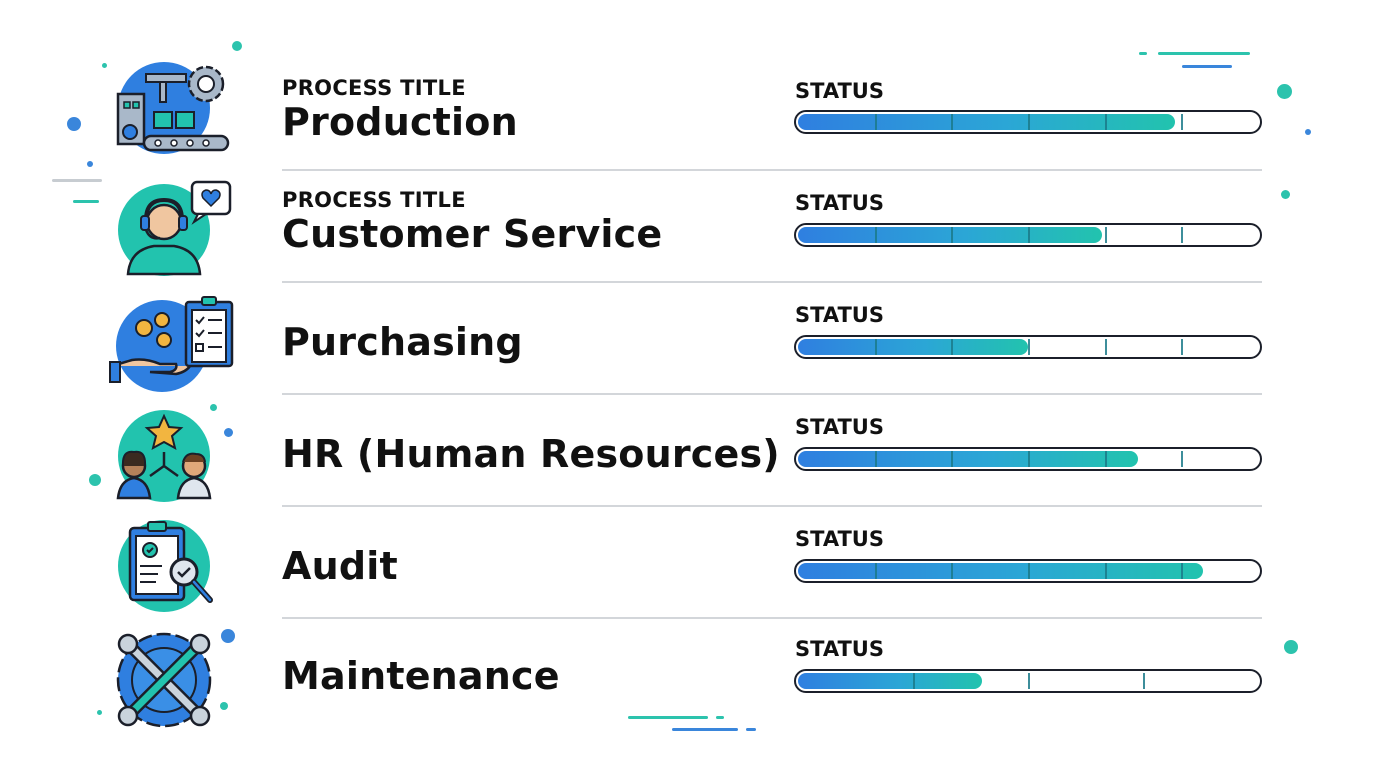  Describe the element at coordinates (688, 106) in the screenshot. I see `process-row-production: PROCESS TITLE Production STATUS` at that location.